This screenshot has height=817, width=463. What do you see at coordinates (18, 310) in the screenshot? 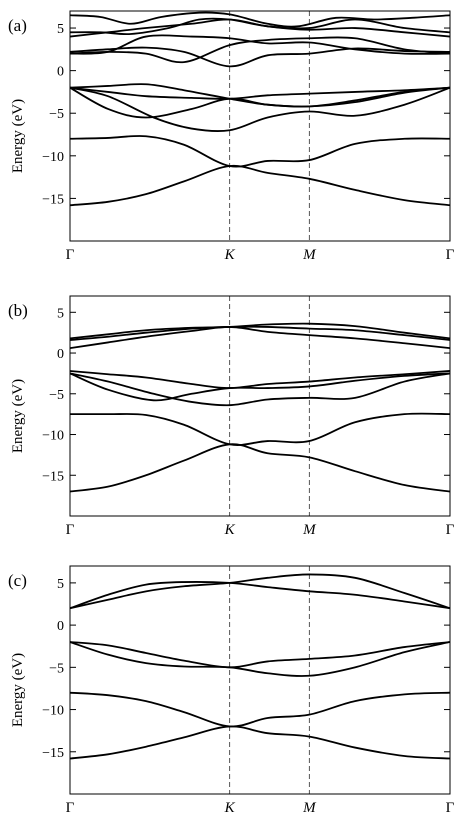
I see `panel-label: (b)` at bounding box center [18, 310].